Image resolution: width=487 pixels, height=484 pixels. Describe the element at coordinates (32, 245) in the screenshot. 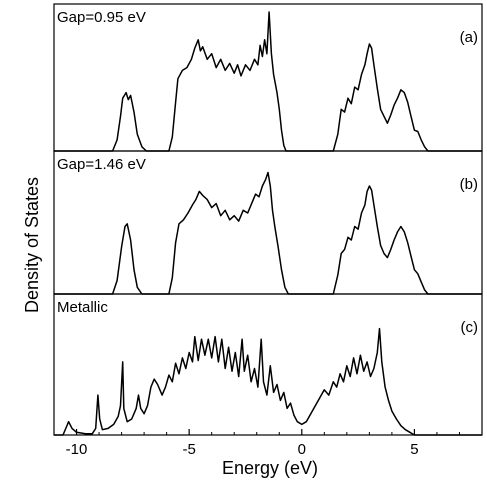

I see `y-axis-label: Density of States` at that location.